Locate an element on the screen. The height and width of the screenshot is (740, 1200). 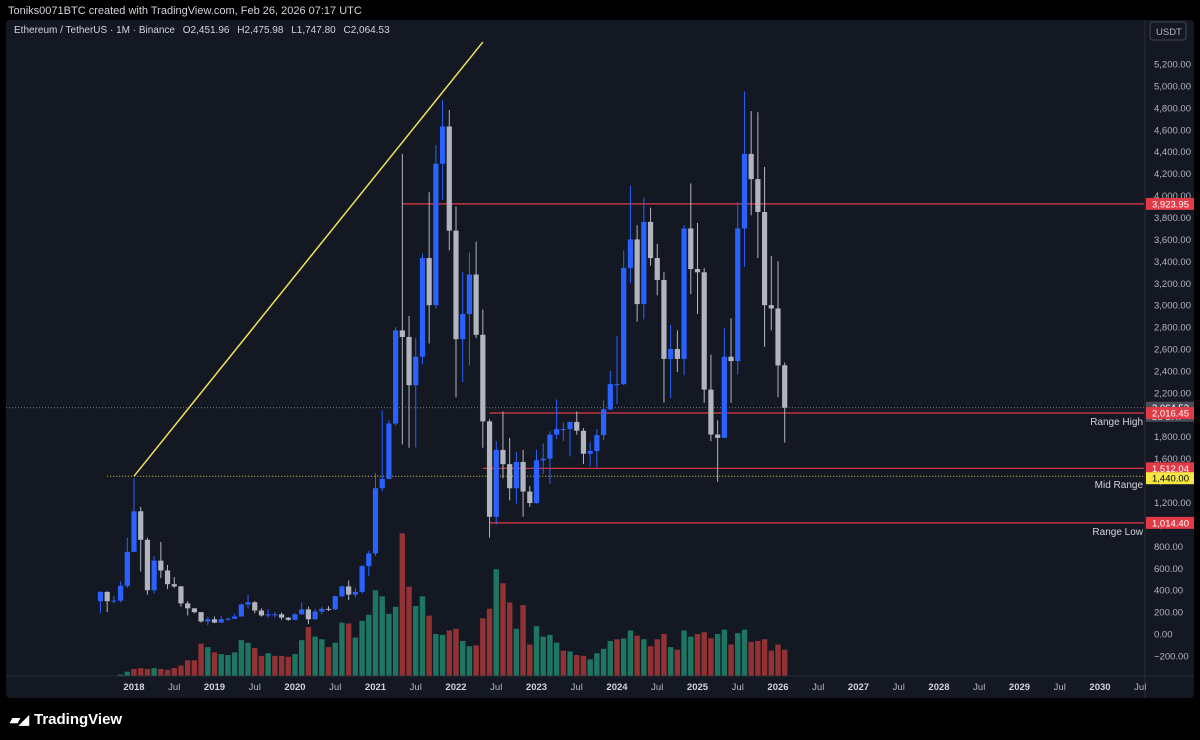
y-tick-label: 1,200.00 is located at coordinates (1172, 503).